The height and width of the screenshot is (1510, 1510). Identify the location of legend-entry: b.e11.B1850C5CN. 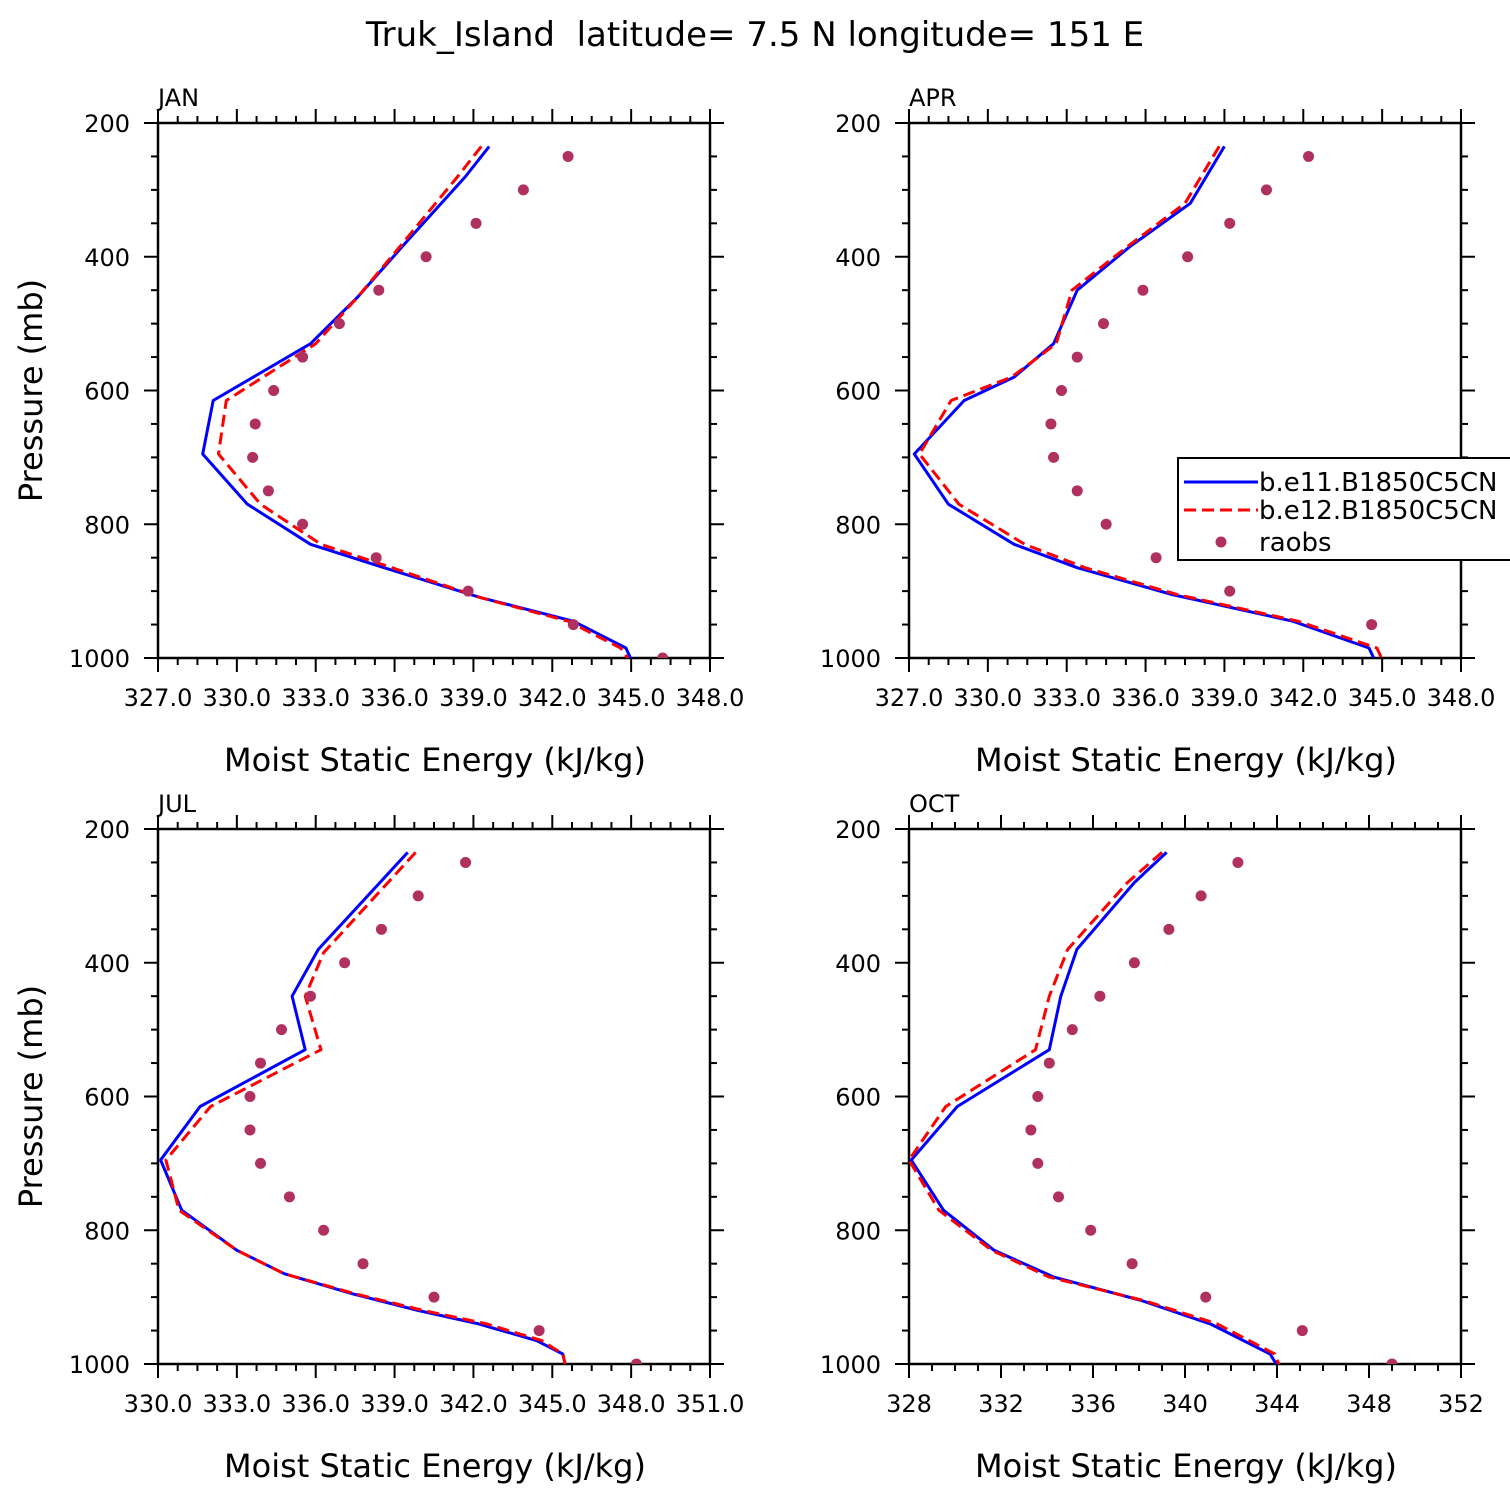
(1378, 483).